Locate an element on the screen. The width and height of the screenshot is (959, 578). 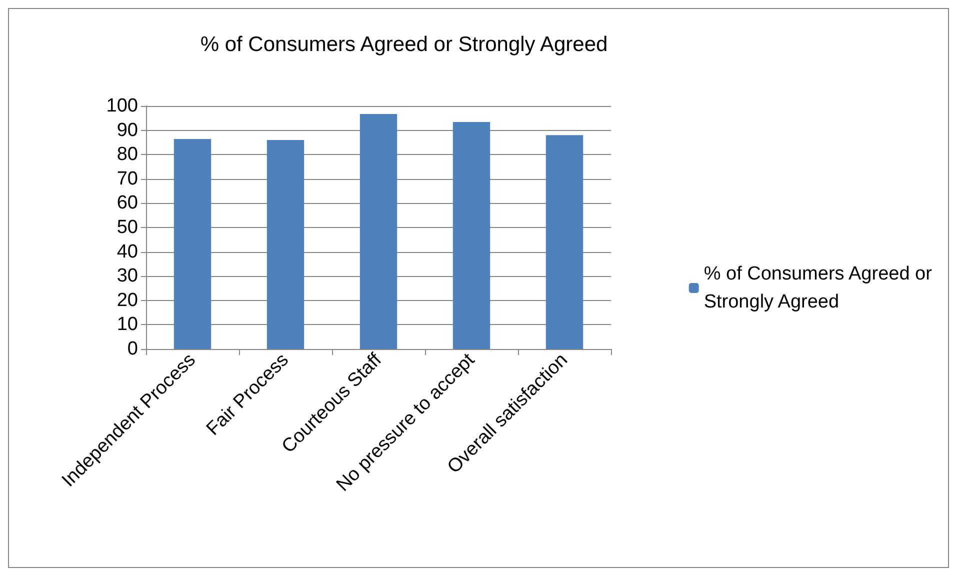
y-tick-label: 10 is located at coordinates (127, 325).